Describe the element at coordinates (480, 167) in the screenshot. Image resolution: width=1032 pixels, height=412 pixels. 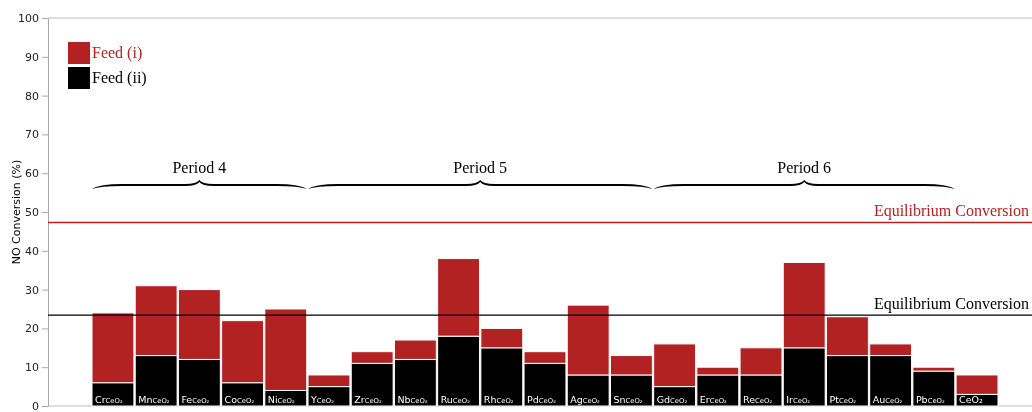
I see `annotation: Period 5` at that location.